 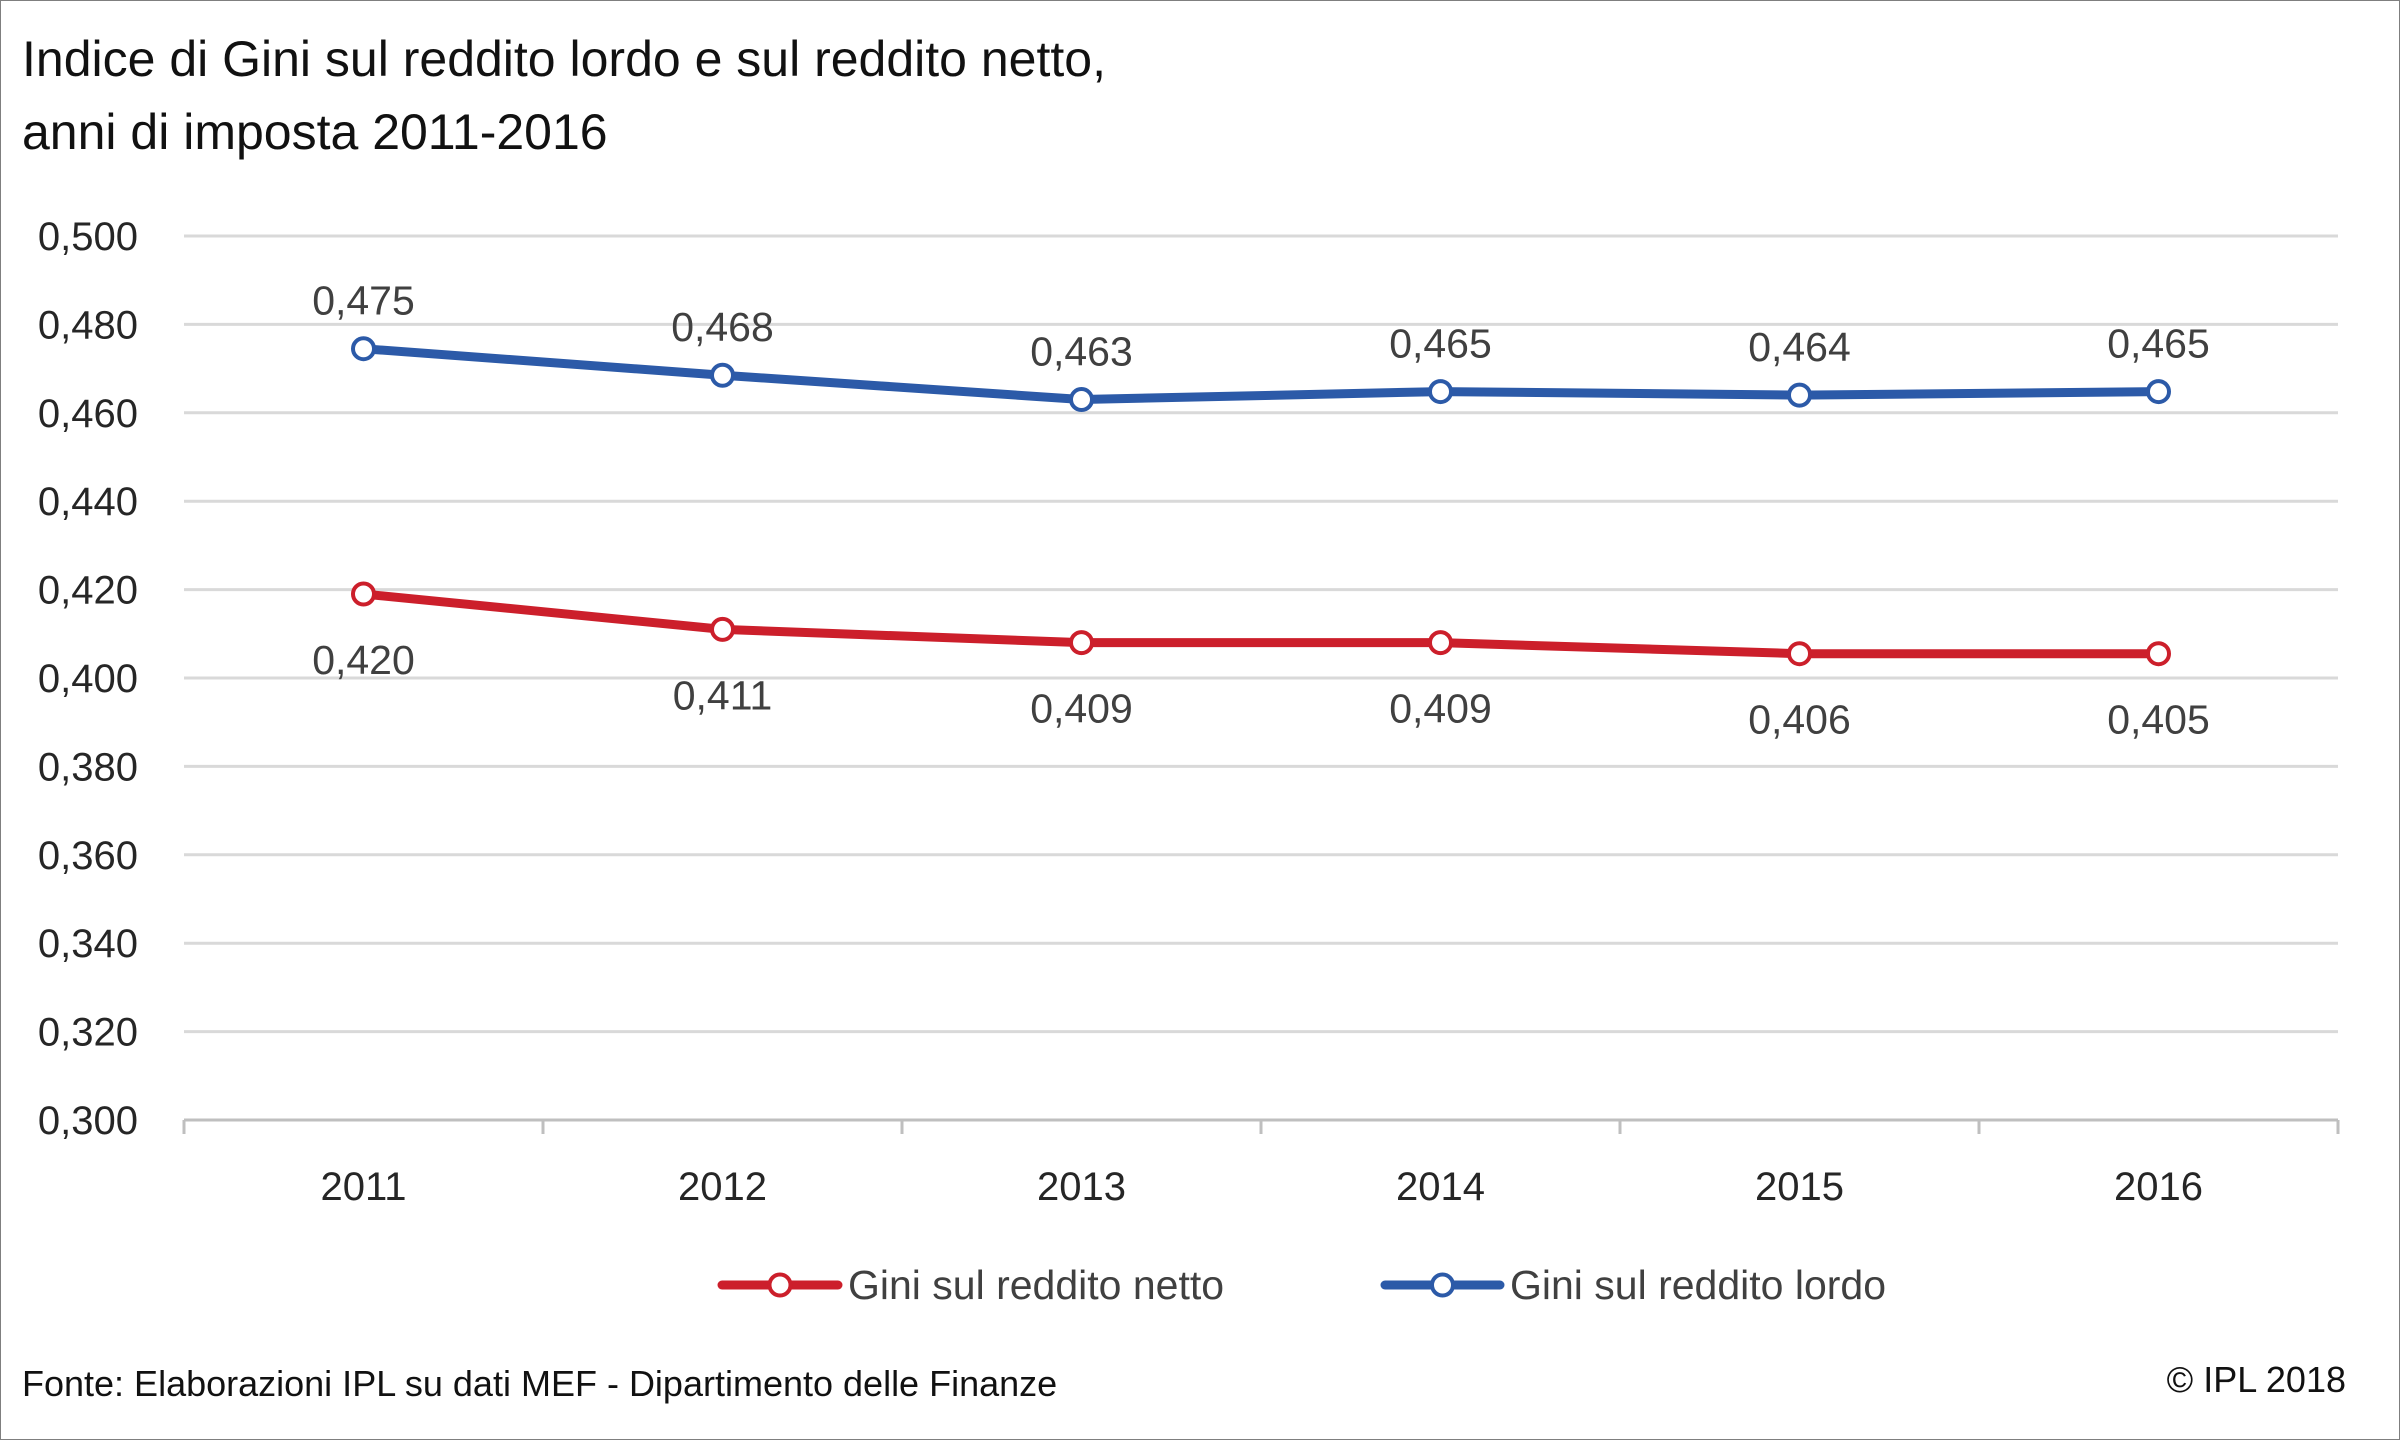 I want to click on x-tick-label: 2016, so click(x=2158, y=1187).